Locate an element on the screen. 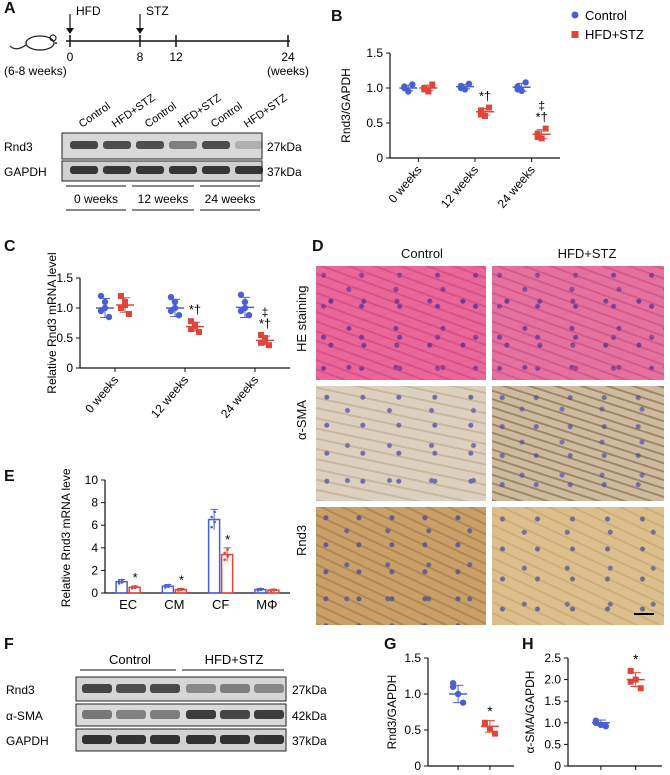 This screenshot has height=775, width=670. tick-24: 24 is located at coordinates (288, 57).